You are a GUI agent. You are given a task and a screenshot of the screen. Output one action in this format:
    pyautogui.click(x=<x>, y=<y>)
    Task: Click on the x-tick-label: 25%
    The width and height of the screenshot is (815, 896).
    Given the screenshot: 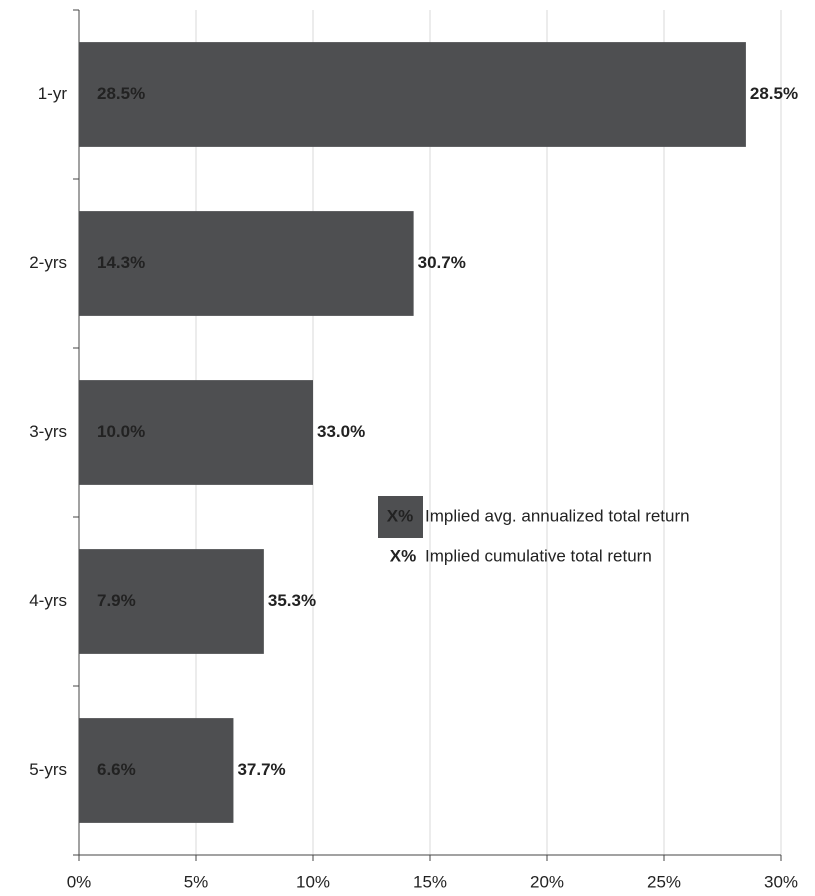 What is the action you would take?
    pyautogui.click(x=664, y=881)
    